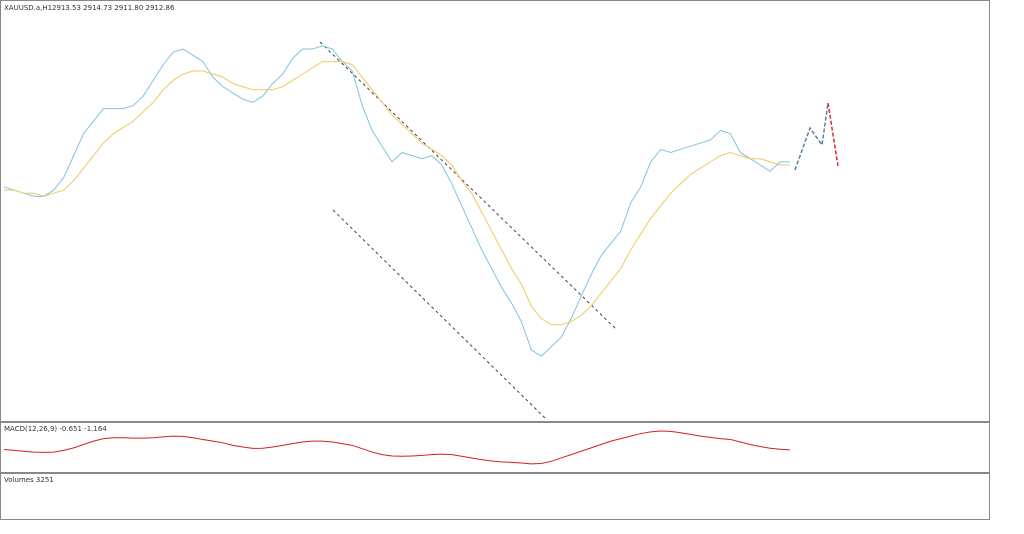  I want to click on macd-pane, so click(495, 447).